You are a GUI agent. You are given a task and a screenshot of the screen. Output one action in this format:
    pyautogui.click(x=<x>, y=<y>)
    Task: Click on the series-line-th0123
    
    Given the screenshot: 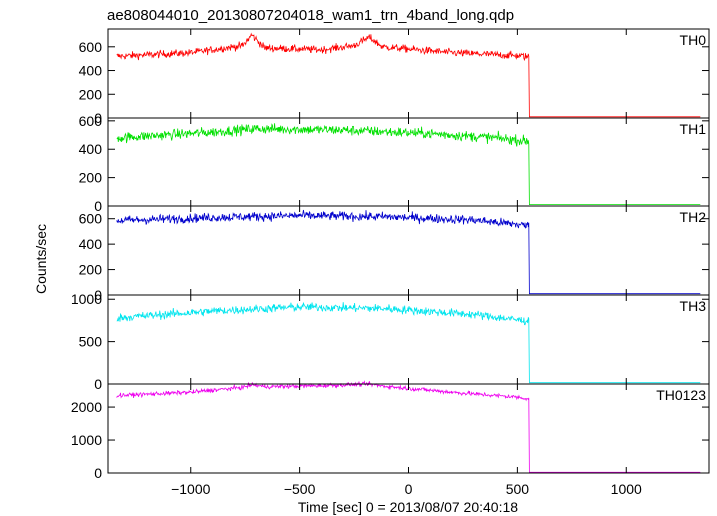 What is the action you would take?
    pyautogui.click(x=408, y=426)
    